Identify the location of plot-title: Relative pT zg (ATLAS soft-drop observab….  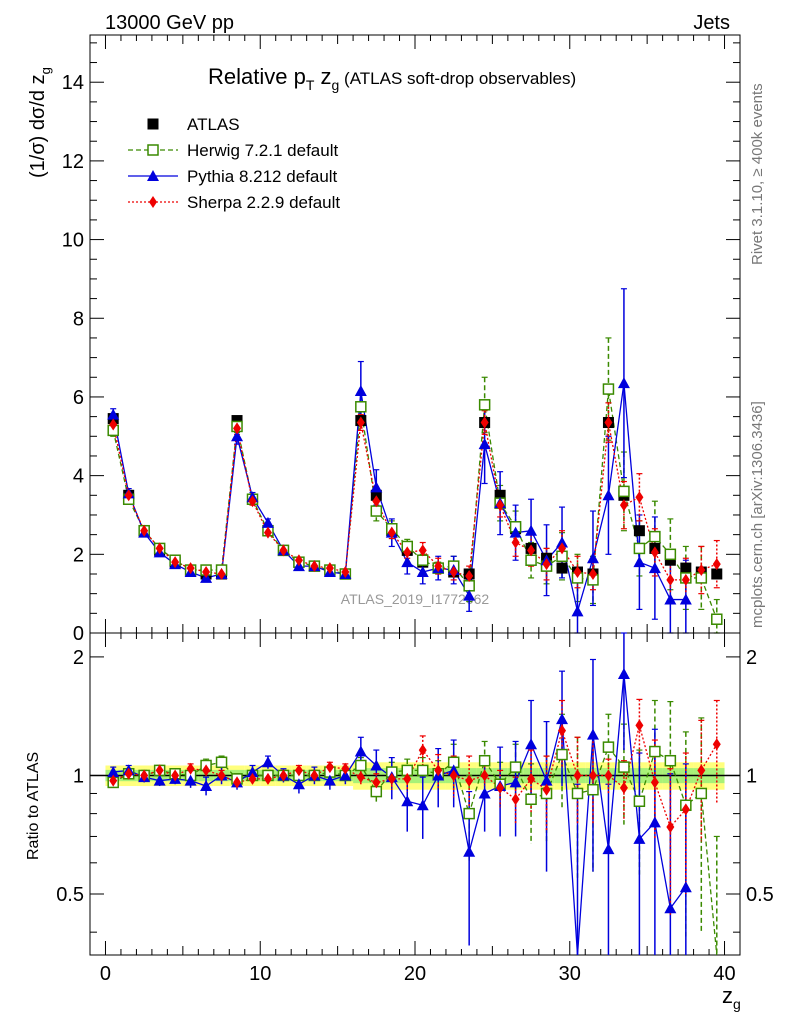
(392, 78).